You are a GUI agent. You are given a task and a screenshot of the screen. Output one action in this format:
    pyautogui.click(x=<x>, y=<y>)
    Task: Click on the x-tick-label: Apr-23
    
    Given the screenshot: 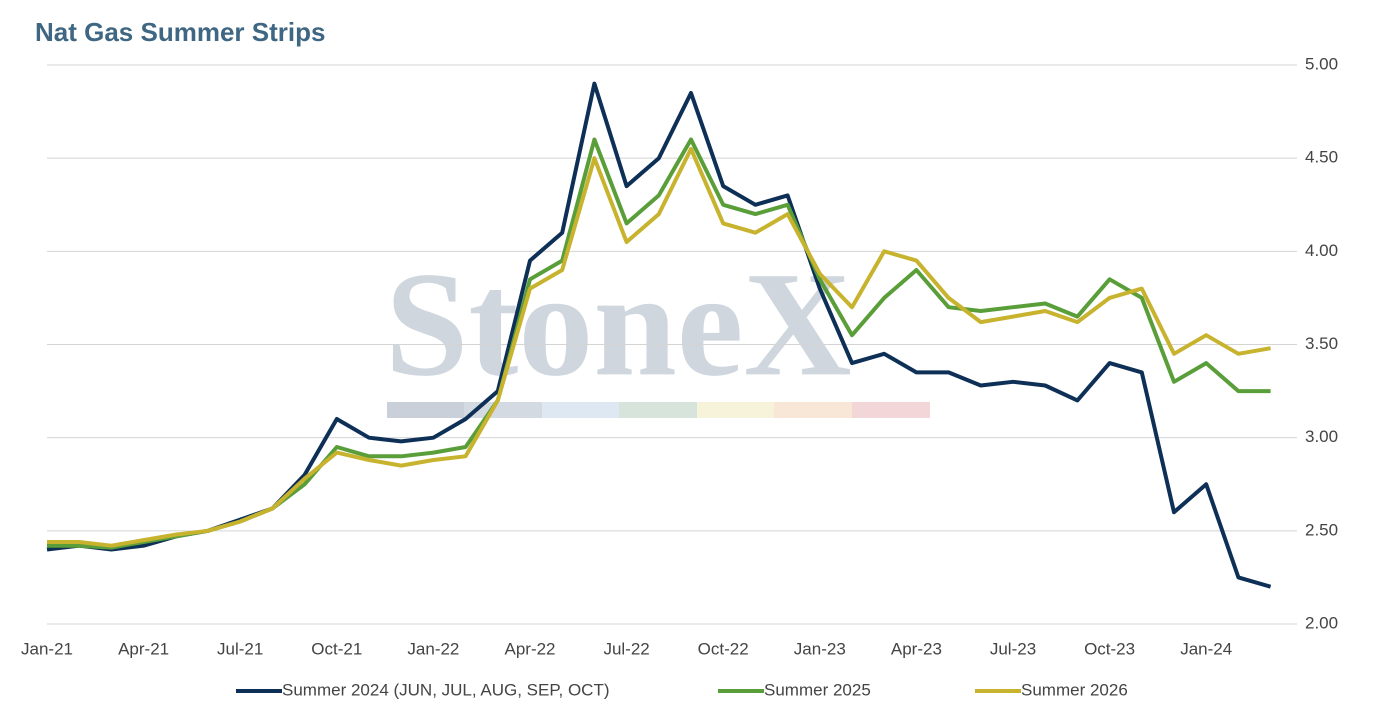 What is the action you would take?
    pyautogui.click(x=916, y=648)
    